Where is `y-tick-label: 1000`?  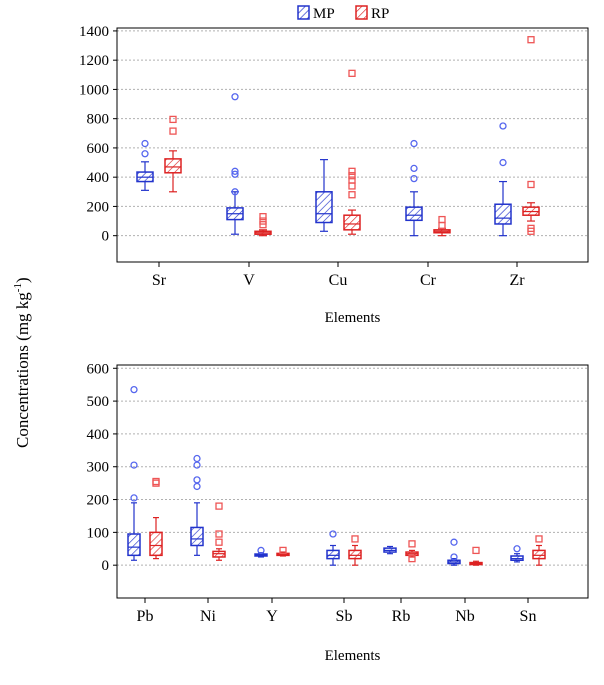 y-tick-label: 1000 is located at coordinates (94, 90).